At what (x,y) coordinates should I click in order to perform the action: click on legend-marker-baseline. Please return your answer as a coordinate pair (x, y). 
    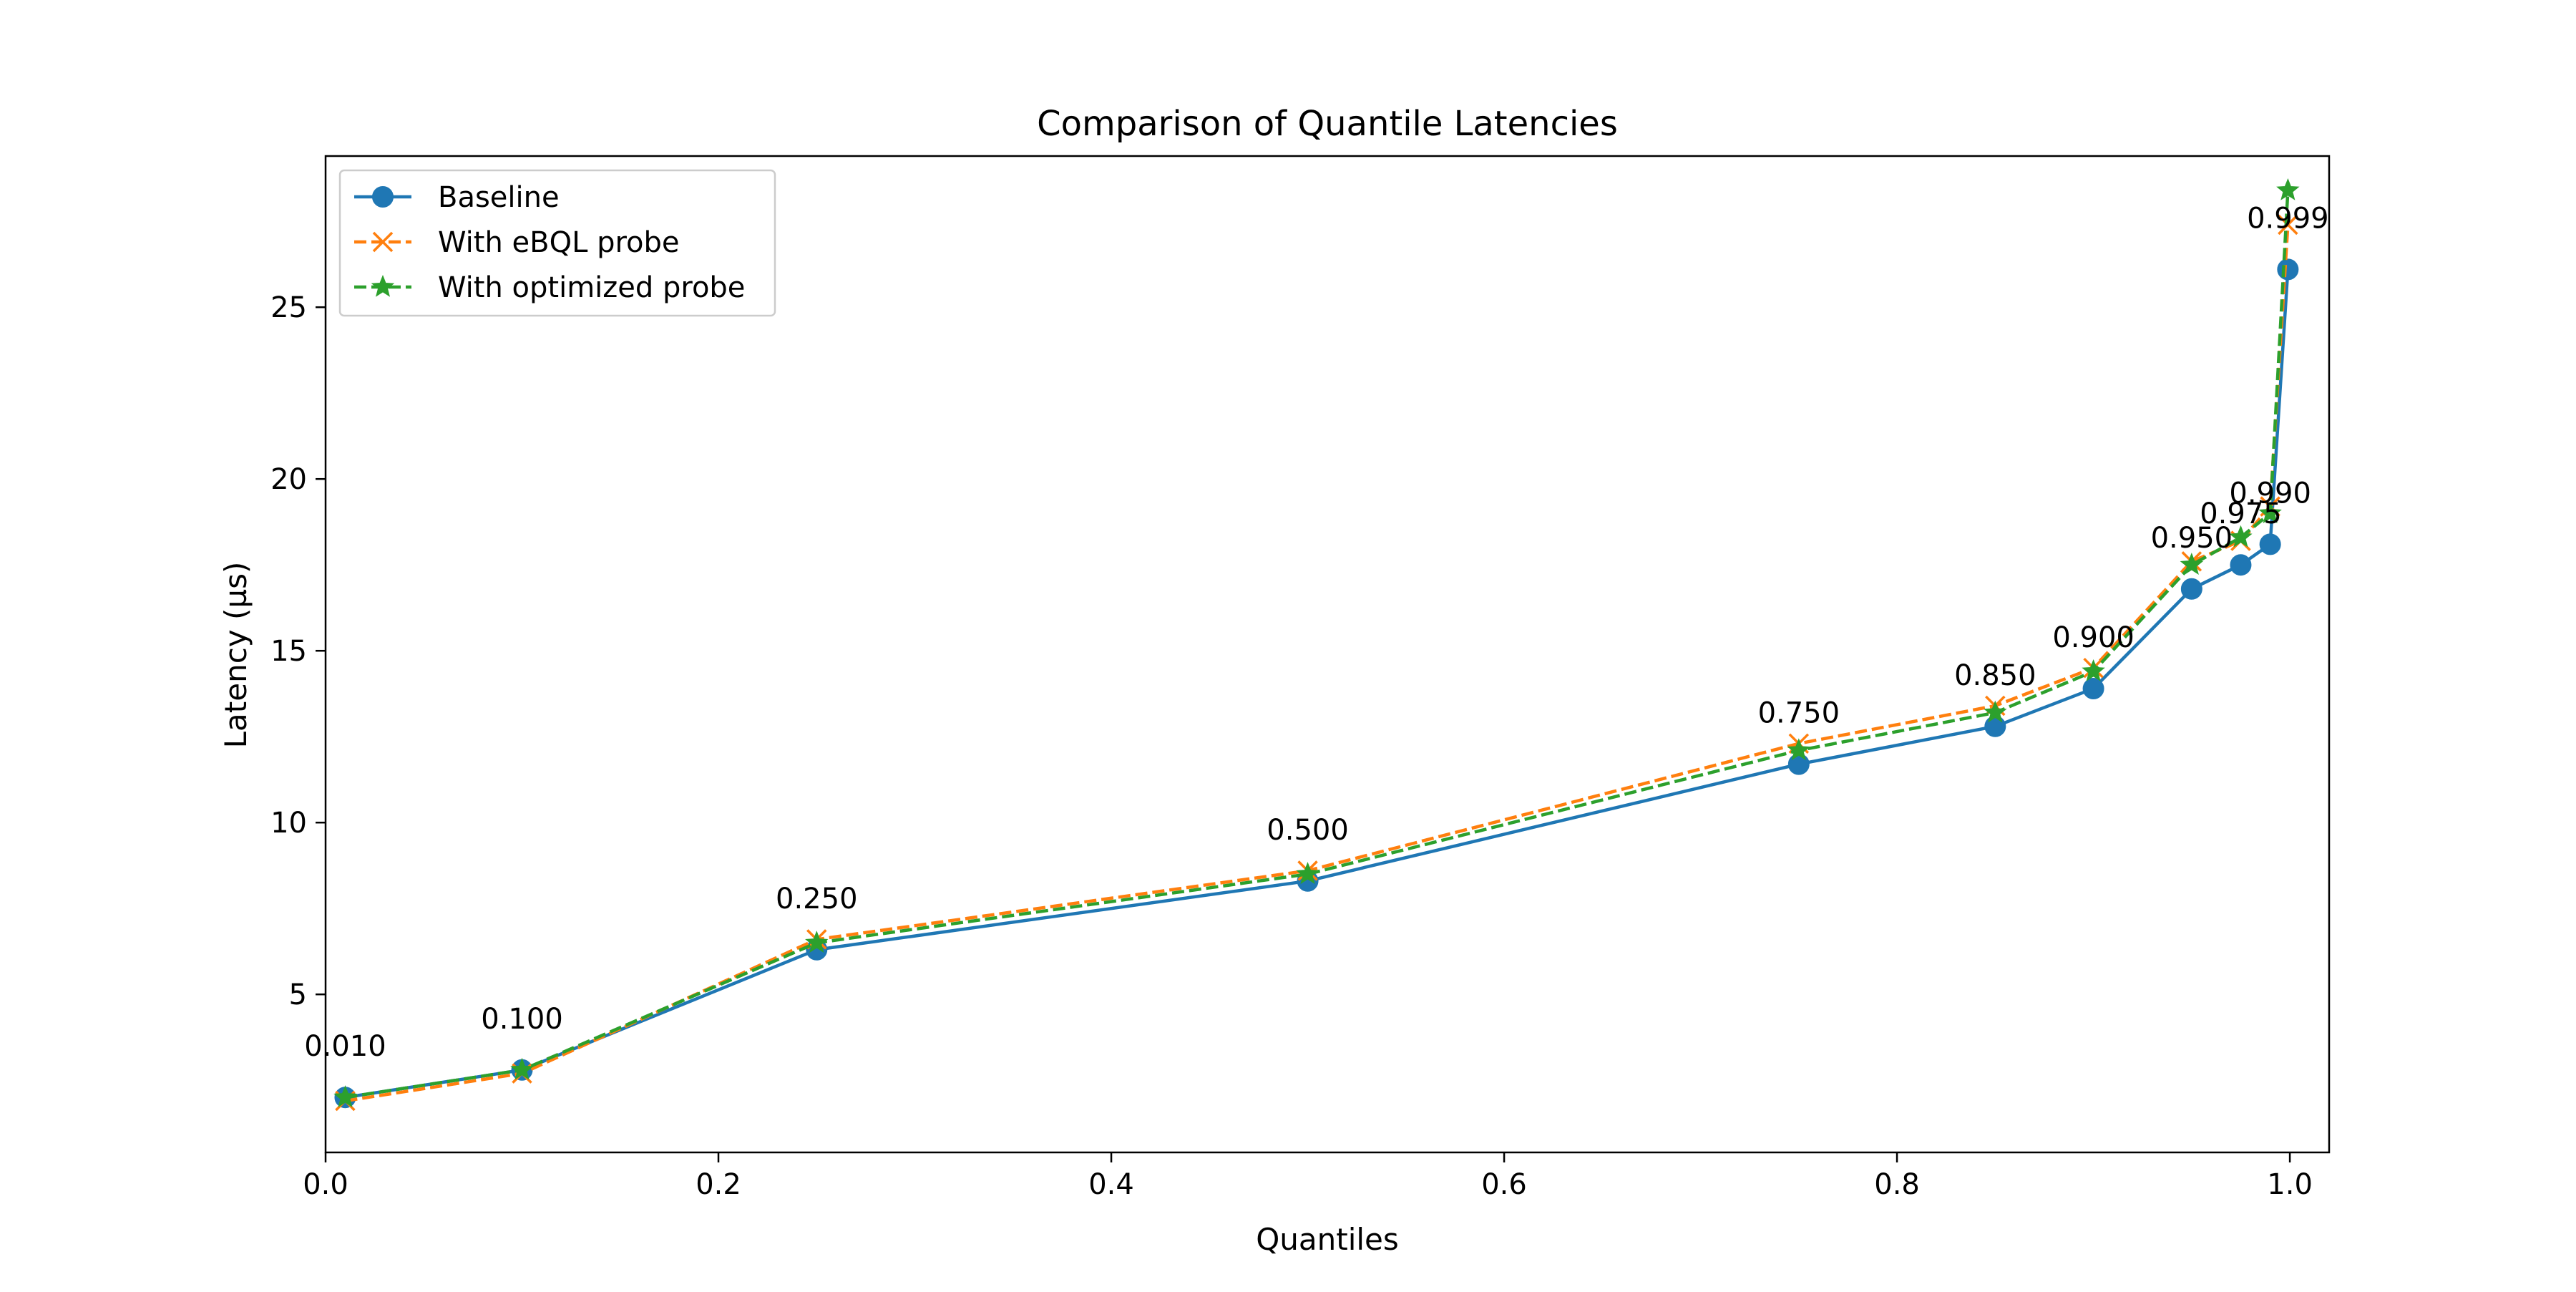
    Looking at the image, I should click on (383, 197).